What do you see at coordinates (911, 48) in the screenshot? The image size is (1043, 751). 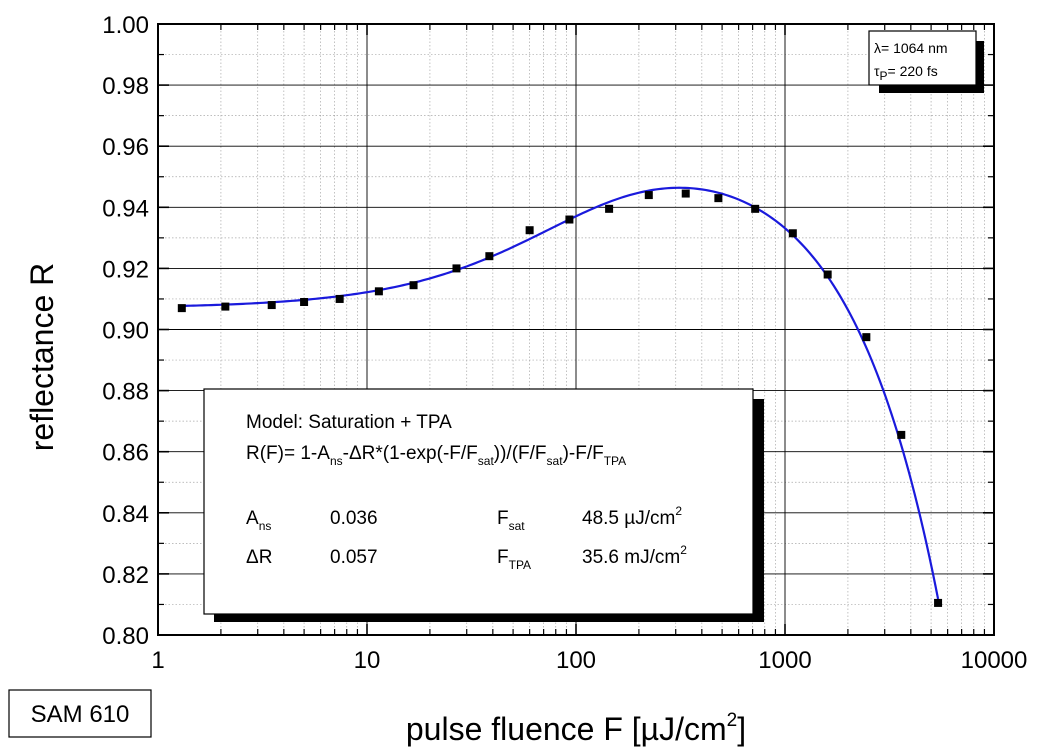 I see `annotation-wavelength: λ= 1064 nm` at bounding box center [911, 48].